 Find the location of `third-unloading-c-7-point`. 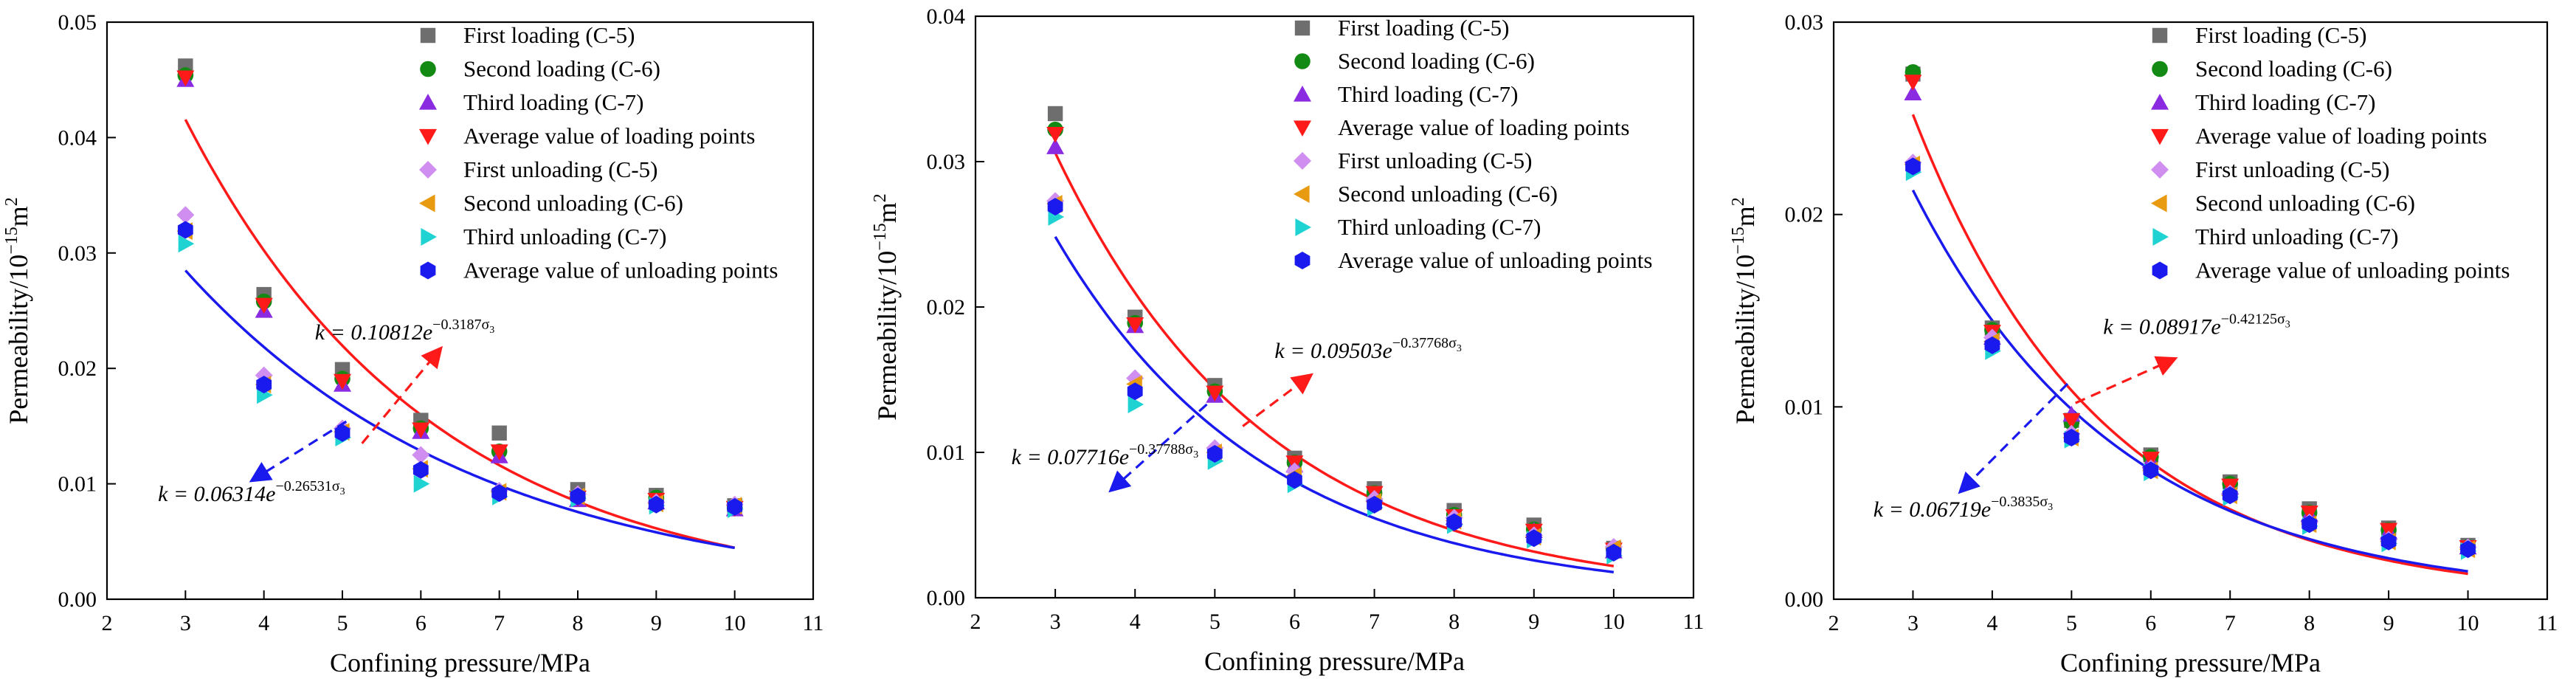

third-unloading-c-7-point is located at coordinates (186, 244).